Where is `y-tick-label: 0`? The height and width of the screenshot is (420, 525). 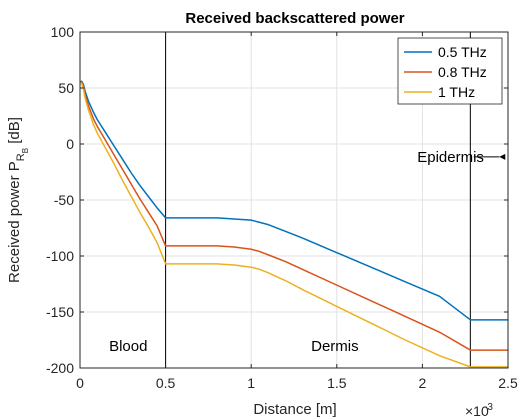 y-tick-label: 0 is located at coordinates (70, 144).